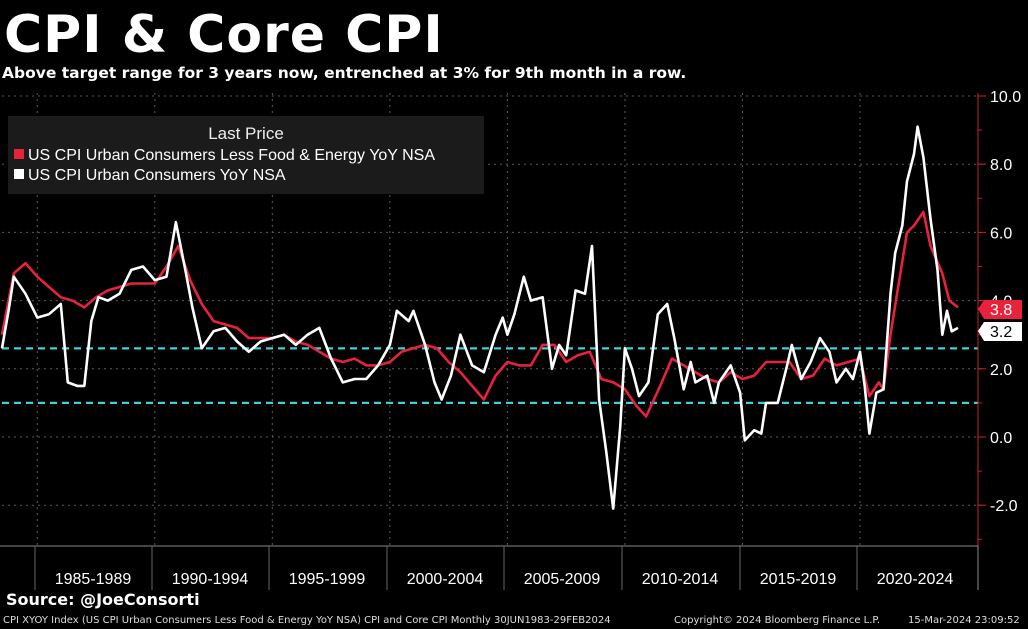 The image size is (1028, 629). What do you see at coordinates (246, 133) in the screenshot?
I see `legend-title: Last Price` at bounding box center [246, 133].